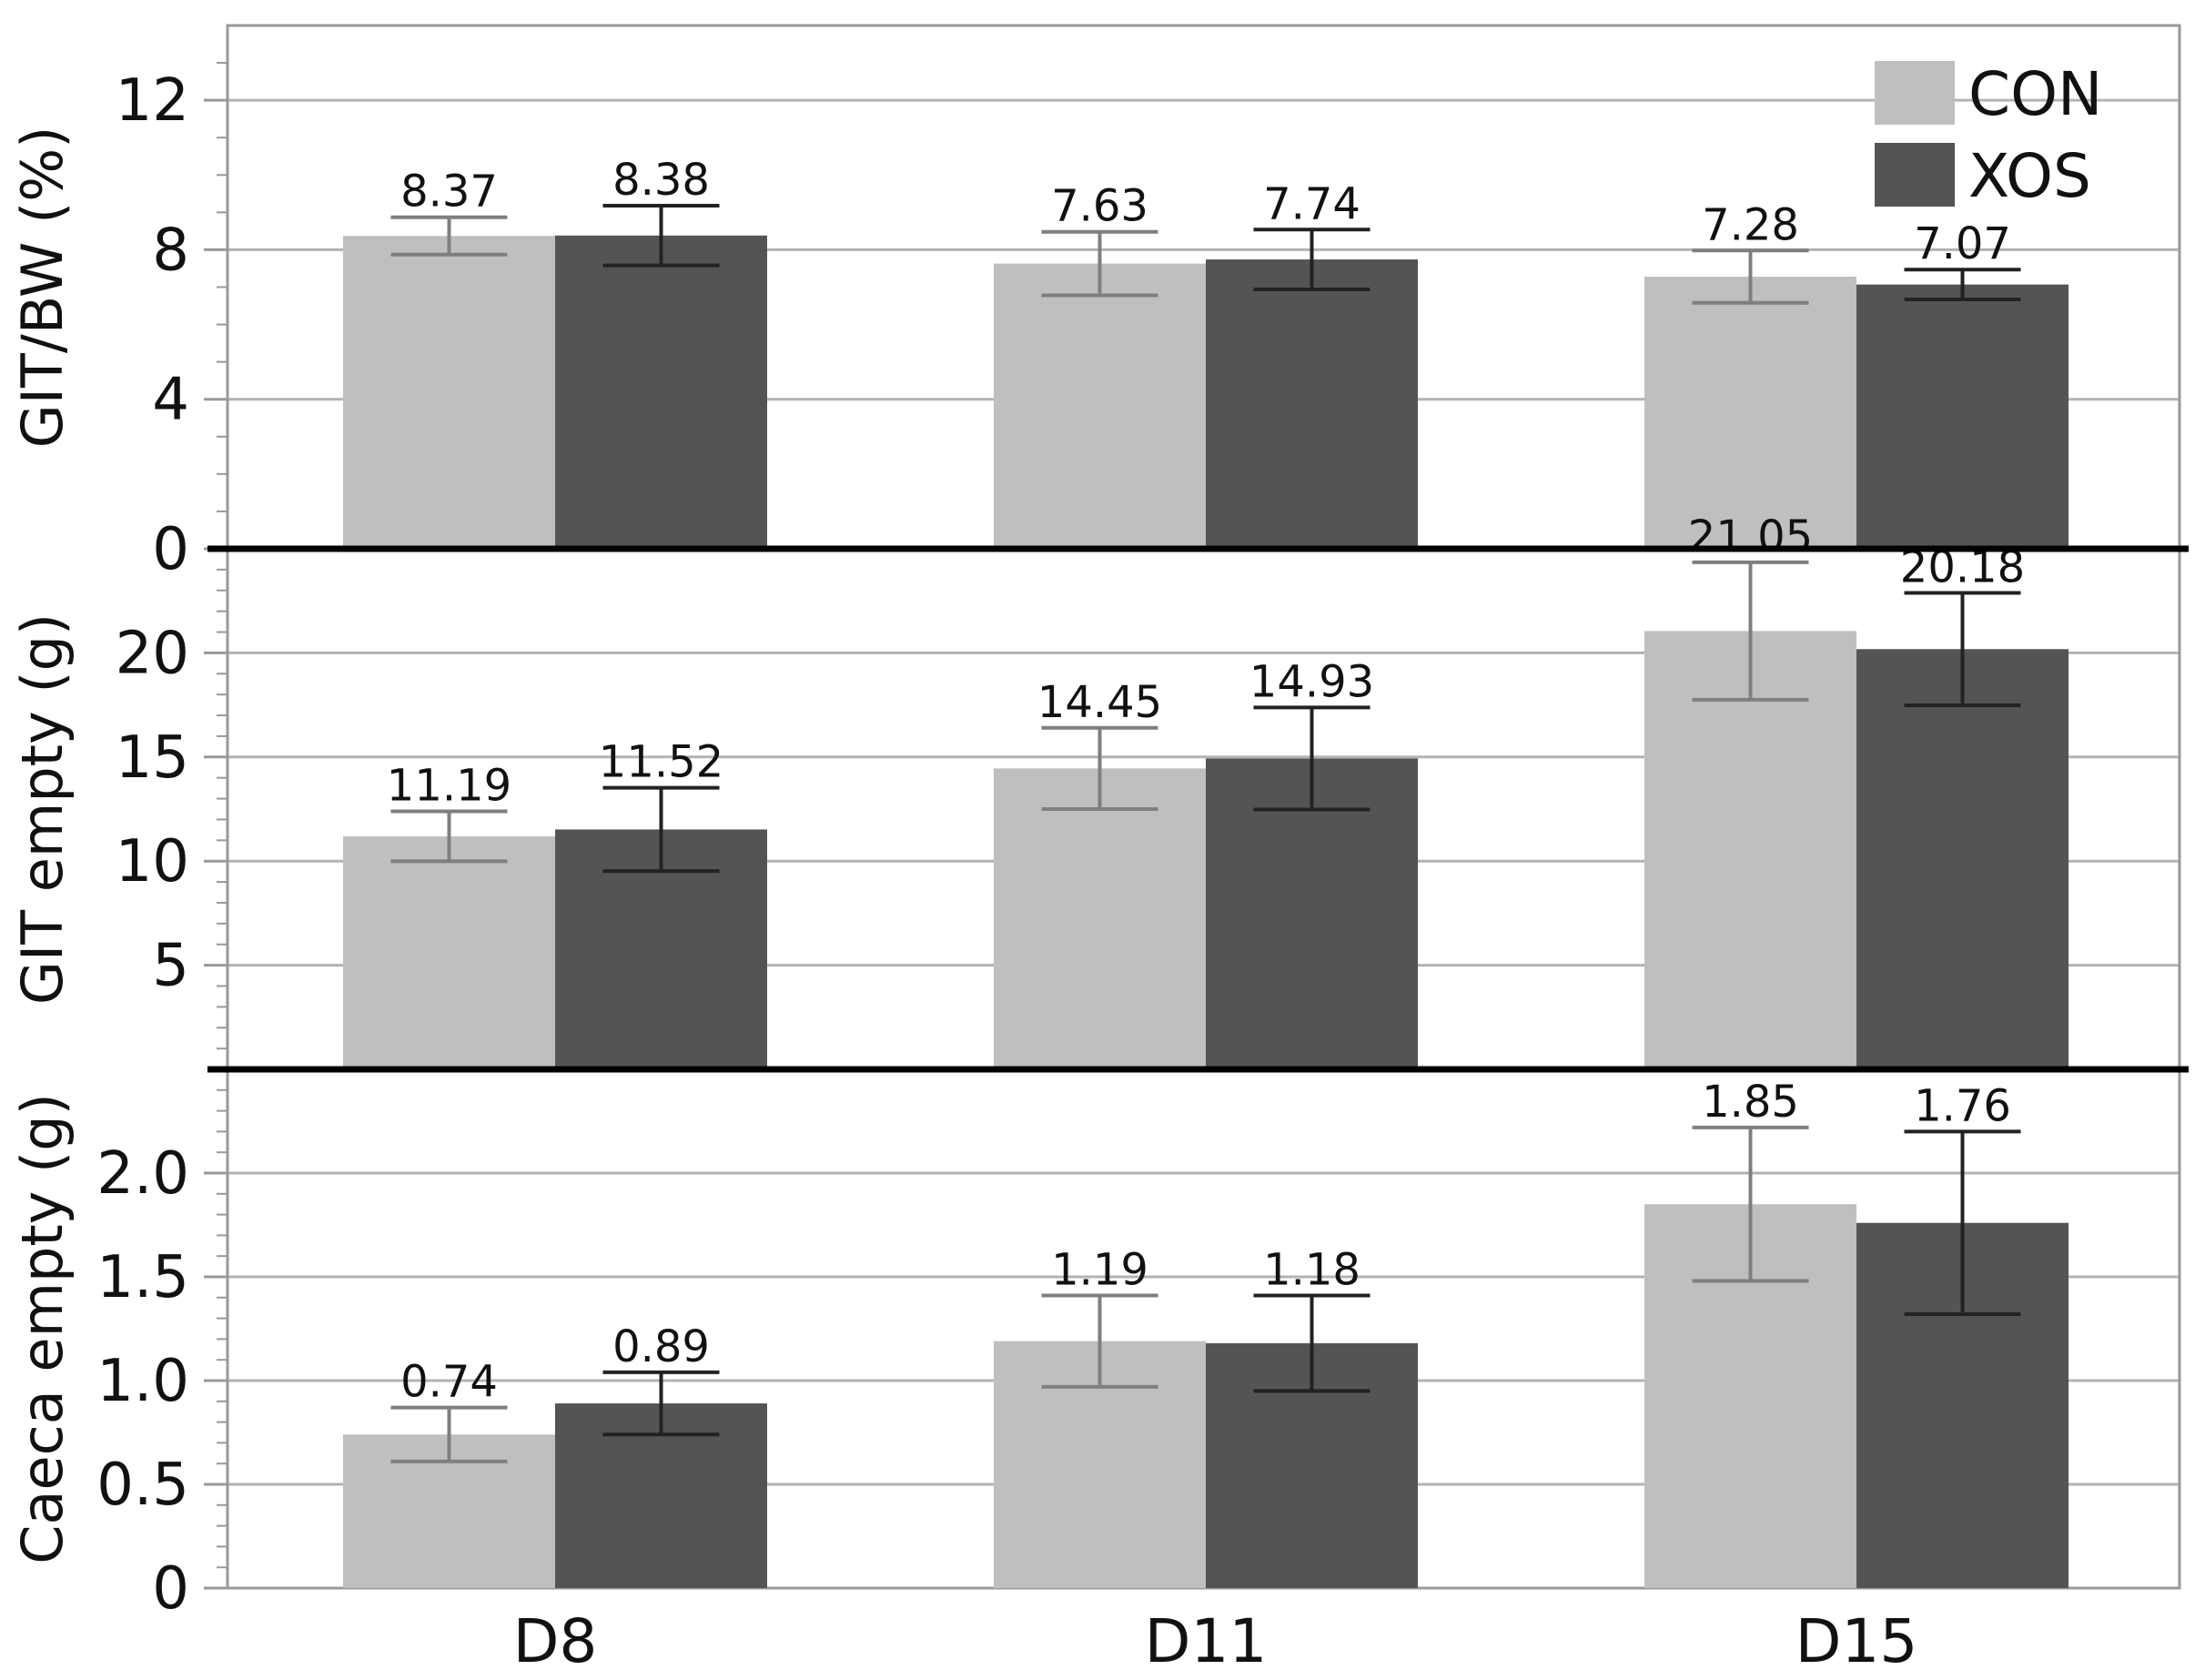 The width and height of the screenshot is (2195, 1680). Describe the element at coordinates (449, 1382) in the screenshot. I see `data-label-con-d8-p3: 0.74` at that location.